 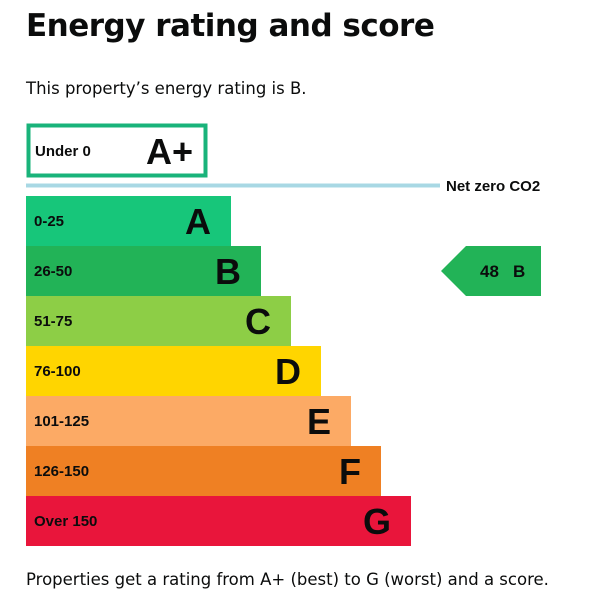 What do you see at coordinates (198, 221) in the screenshot?
I see `band-a-letter: A` at bounding box center [198, 221].